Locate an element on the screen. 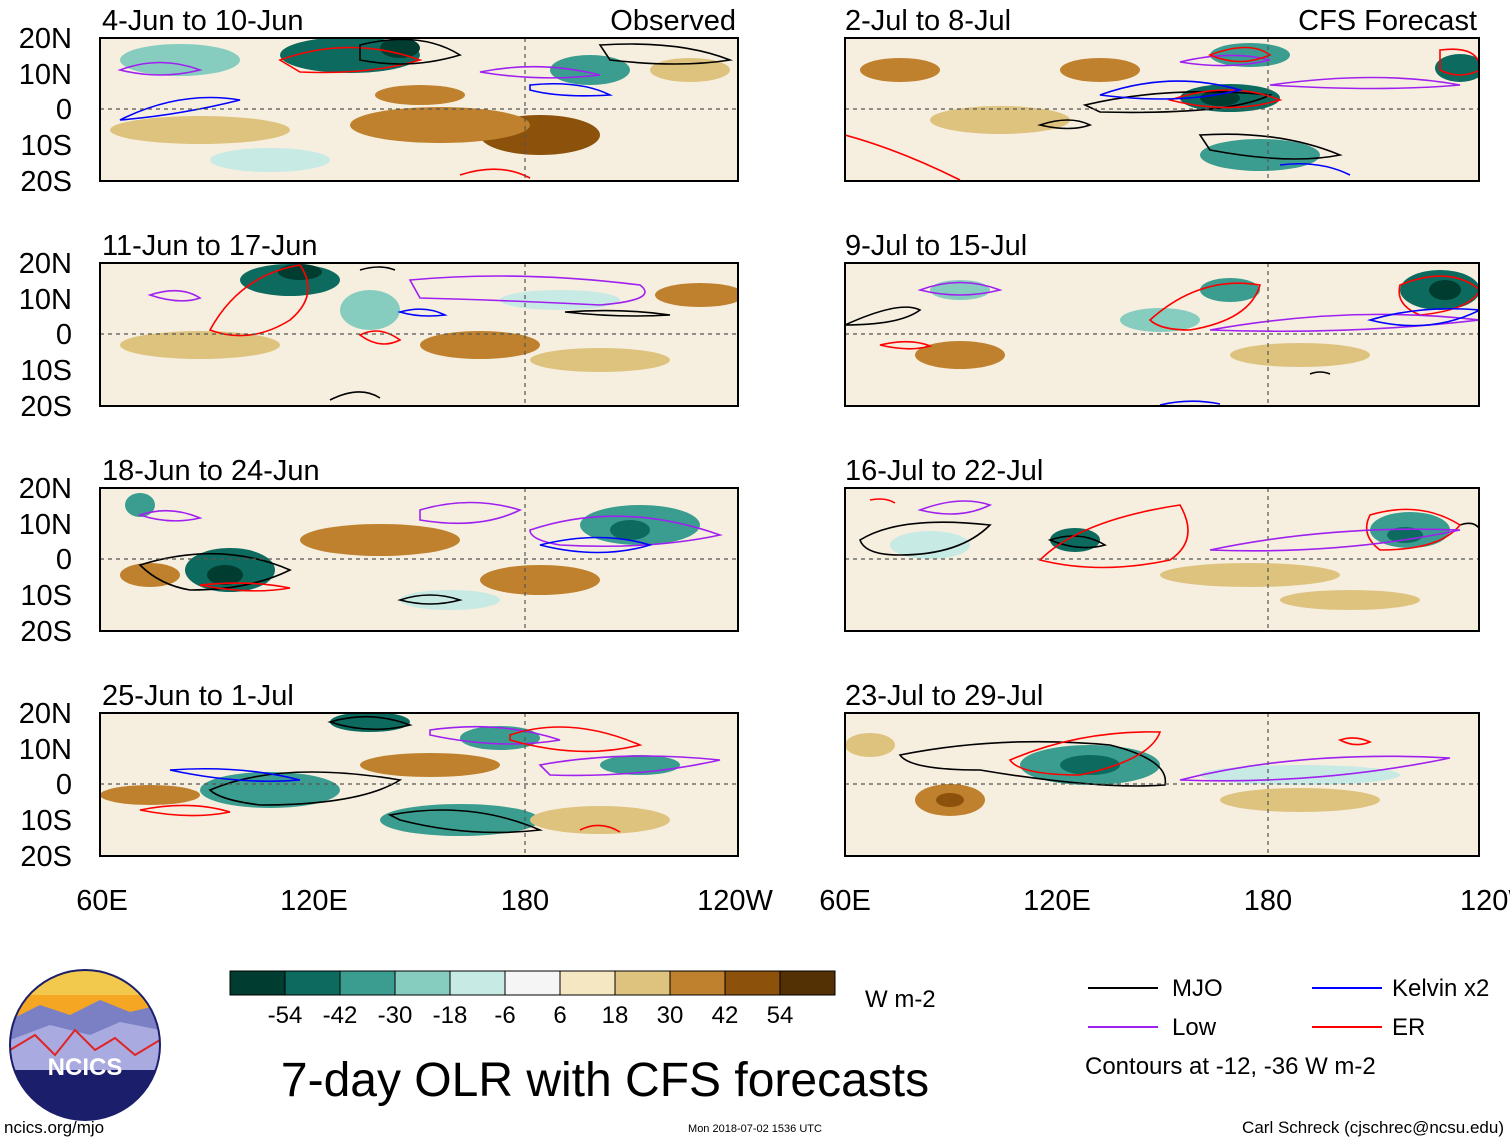  colorbar-tick-label: 30 is located at coordinates (670, 1015).